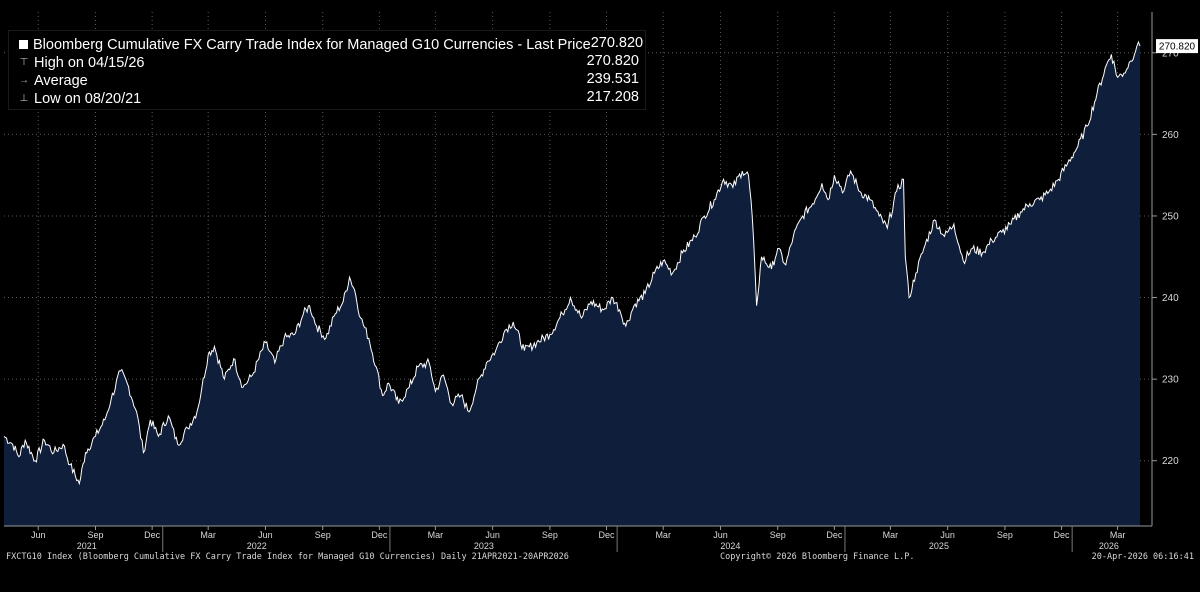 This screenshot has width=1200, height=592. I want to click on x-year-label: 2023, so click(484, 546).